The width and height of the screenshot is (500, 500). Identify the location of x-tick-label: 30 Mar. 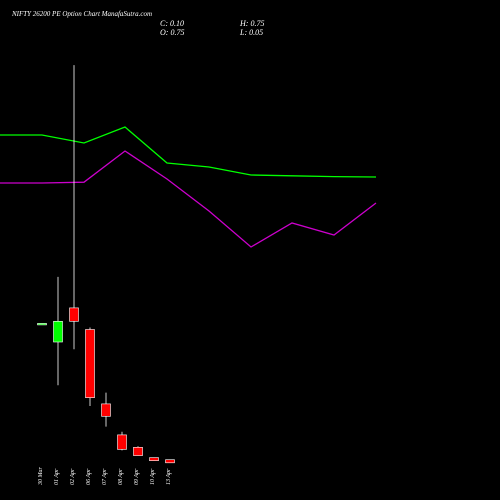
(41, 476).